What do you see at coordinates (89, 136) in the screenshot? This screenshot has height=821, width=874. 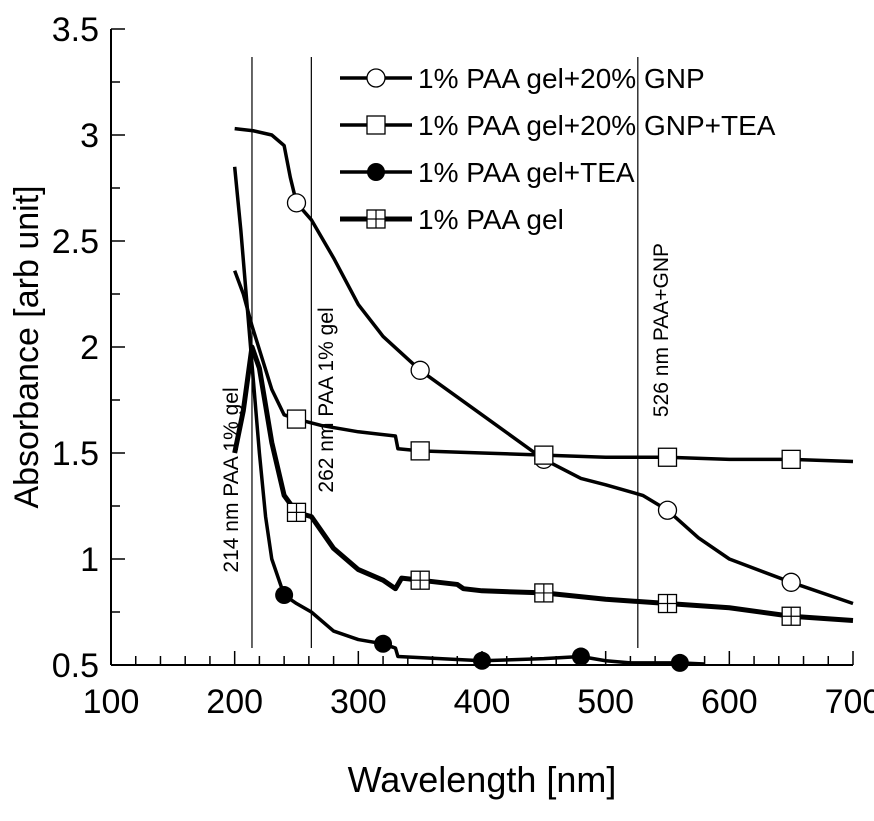 I see `y-tick-label: 3` at bounding box center [89, 136].